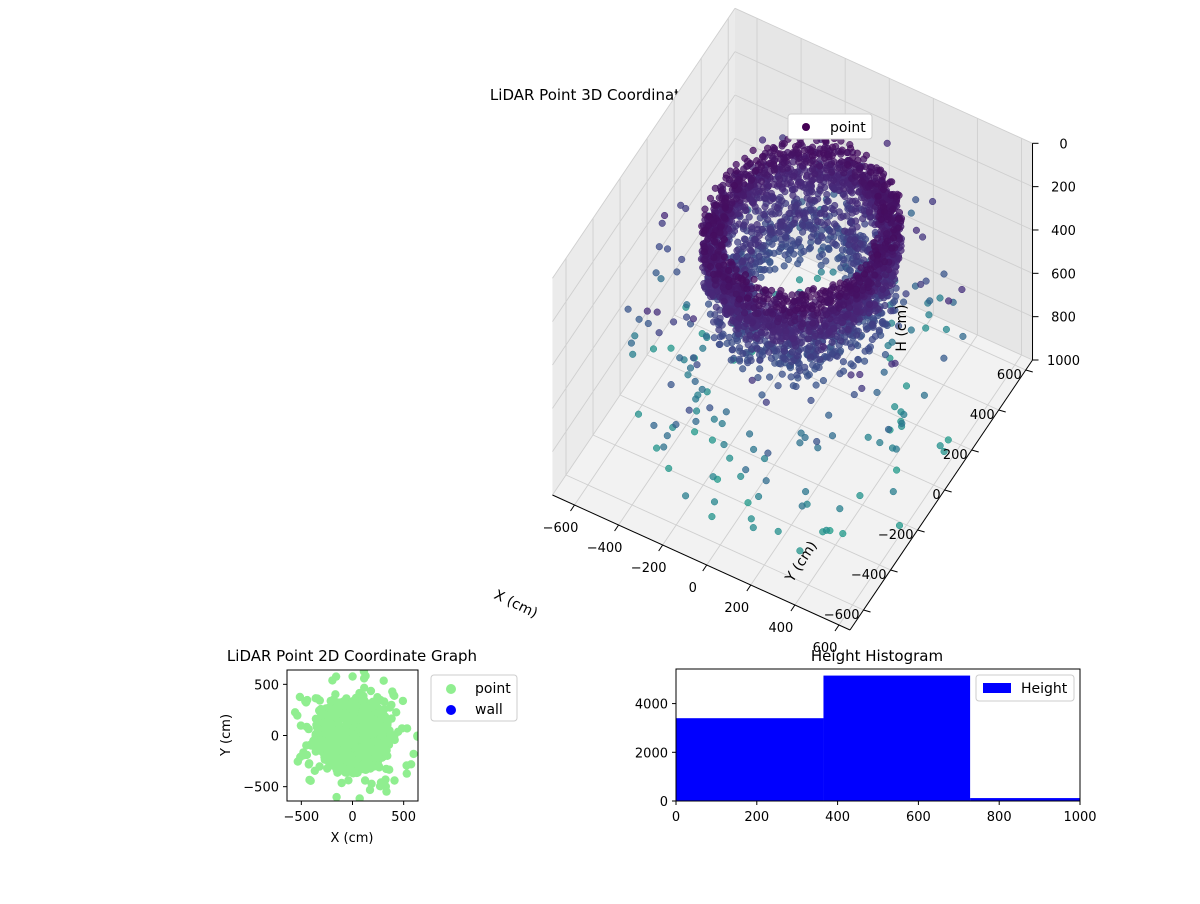 The height and width of the screenshot is (904, 1200). What do you see at coordinates (275, 737) in the screenshot?
I see `y-tick-label: 0` at bounding box center [275, 737].